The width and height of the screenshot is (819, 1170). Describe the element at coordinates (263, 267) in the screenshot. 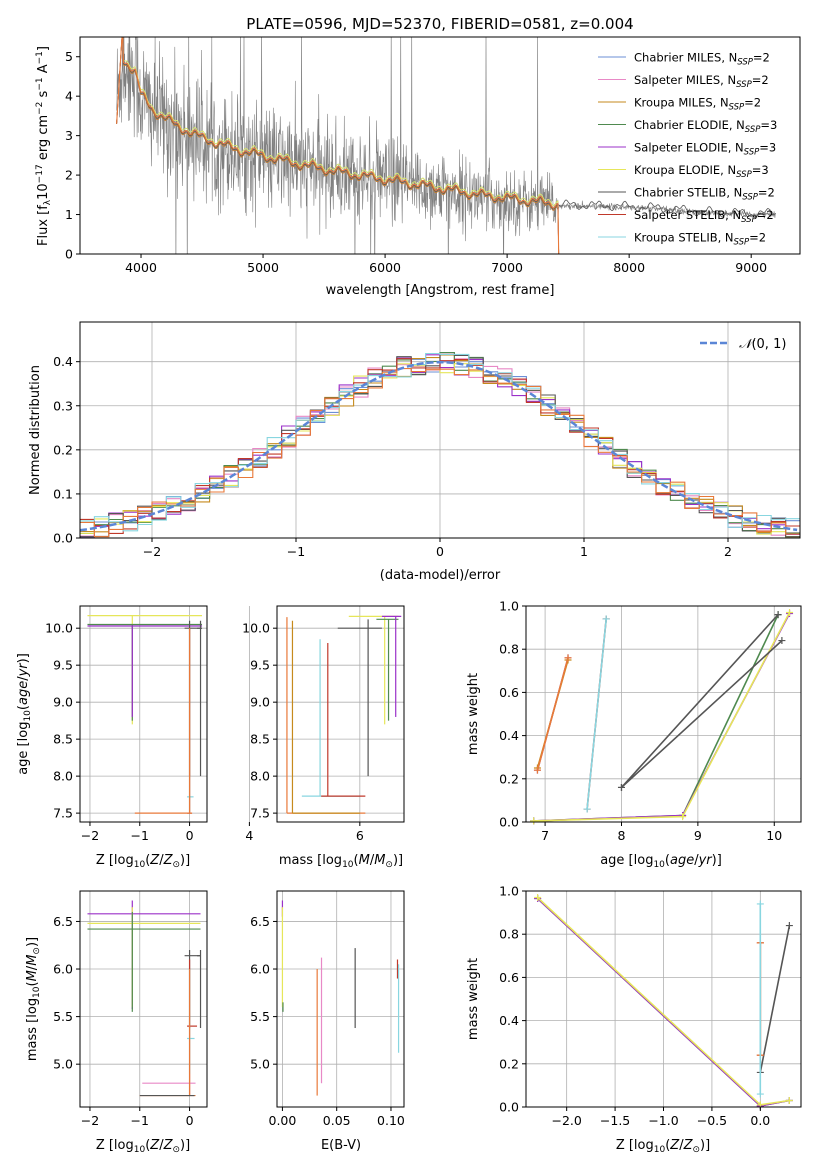

I see `spectrum-x-tick-label: 5000` at that location.